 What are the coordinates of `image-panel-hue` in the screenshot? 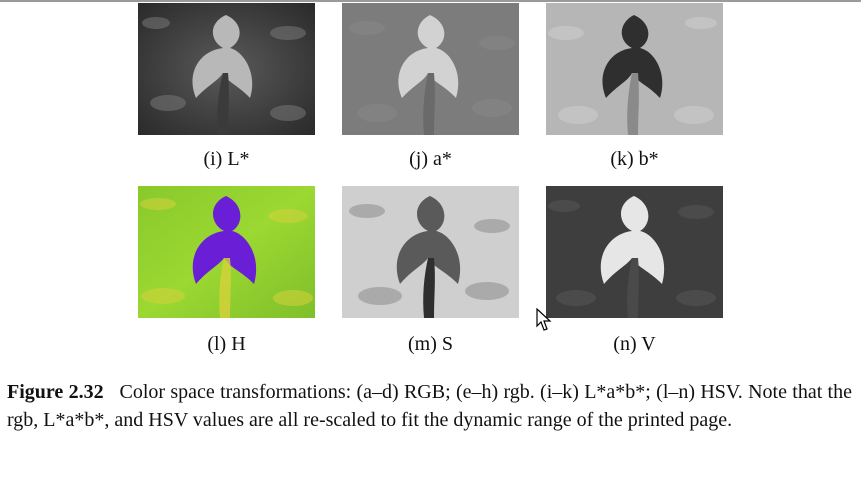 It's located at (226, 252).